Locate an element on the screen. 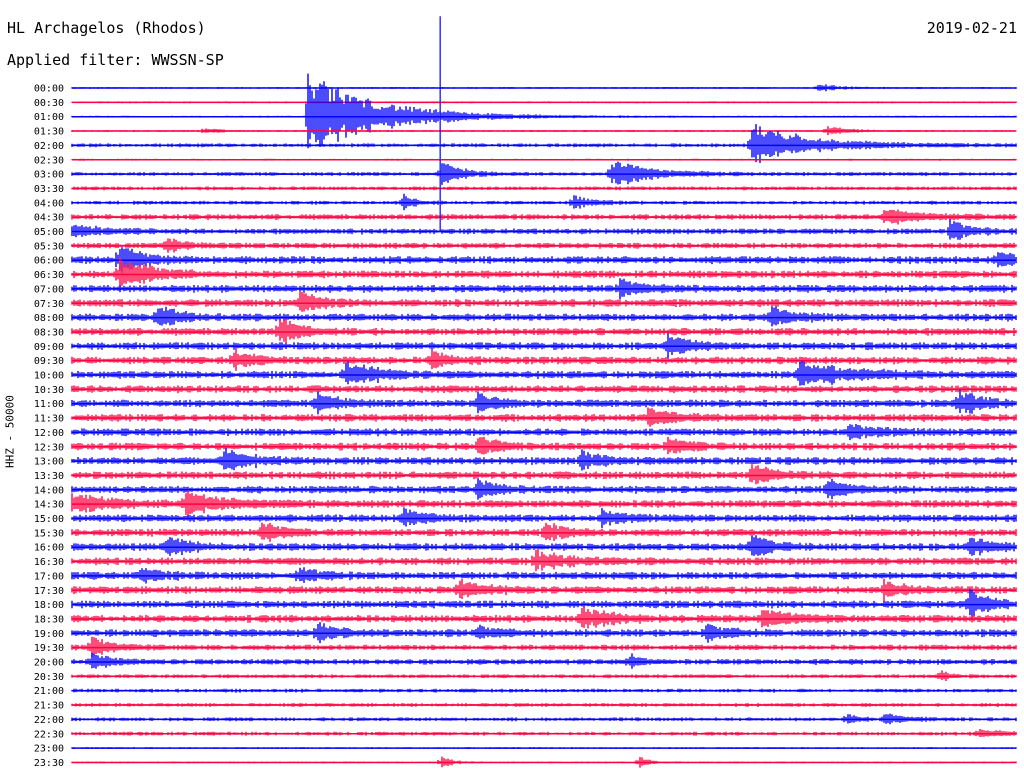  time-tick-label: 14:00 is located at coordinates (49, 490).